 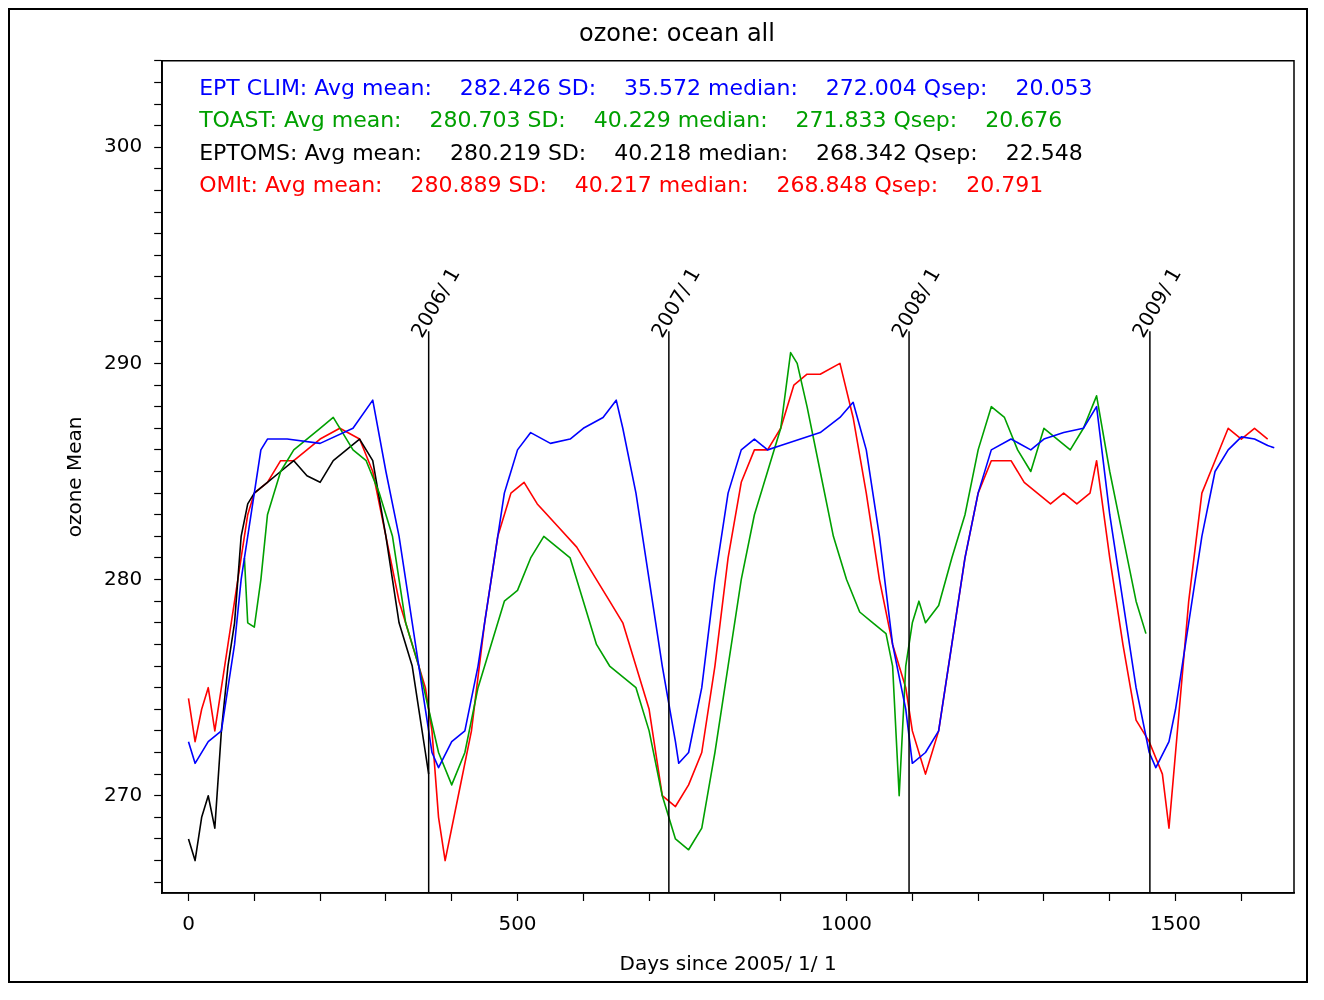 What do you see at coordinates (188, 923) in the screenshot?
I see `x-tick-label: 0` at bounding box center [188, 923].